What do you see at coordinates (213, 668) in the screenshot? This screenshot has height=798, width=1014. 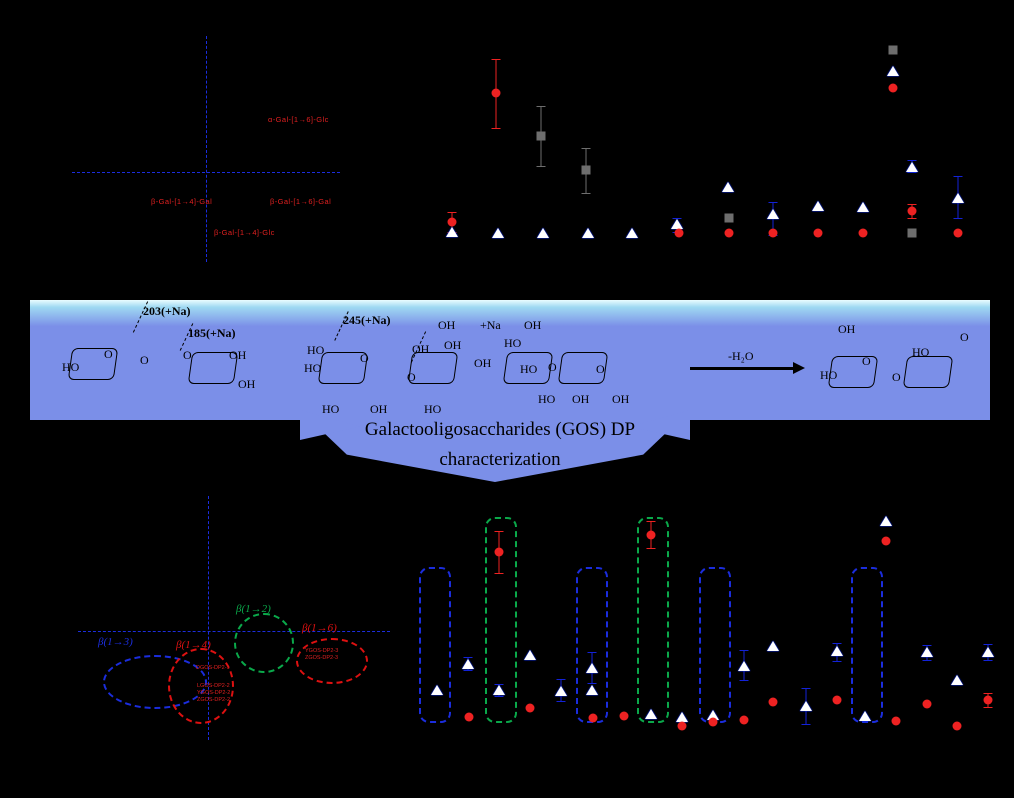 I see `sample-label: DGOS-DP2-1` at bounding box center [213, 668].